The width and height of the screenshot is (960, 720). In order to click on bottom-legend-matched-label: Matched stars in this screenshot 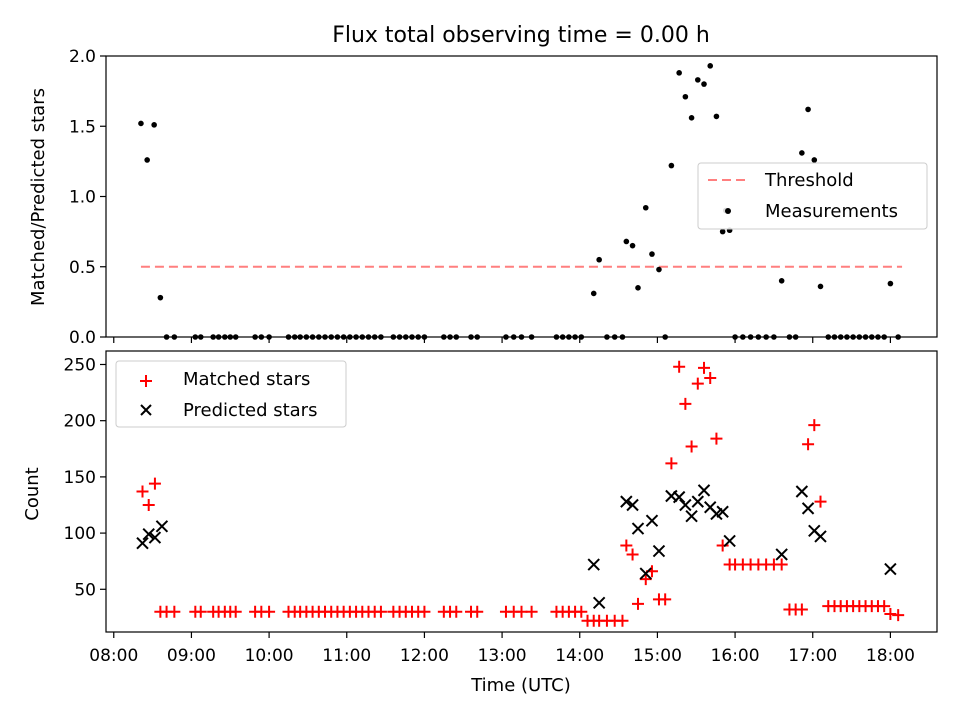, I will do `click(246, 379)`.